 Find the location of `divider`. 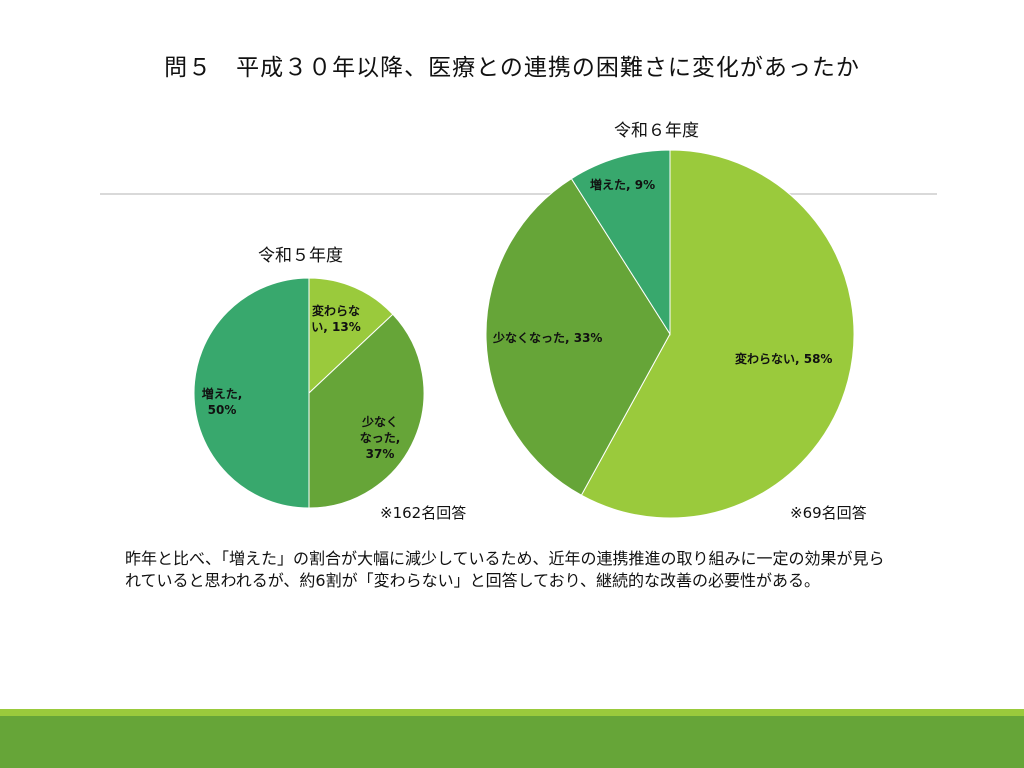

divider is located at coordinates (518, 194).